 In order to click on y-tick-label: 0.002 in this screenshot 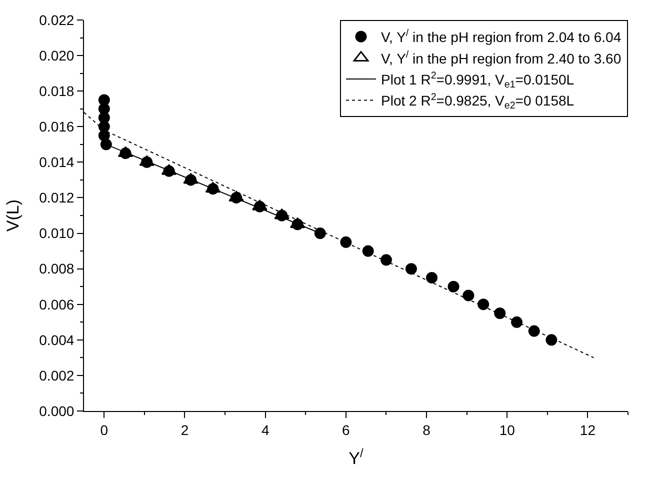, I will do `click(56, 375)`.